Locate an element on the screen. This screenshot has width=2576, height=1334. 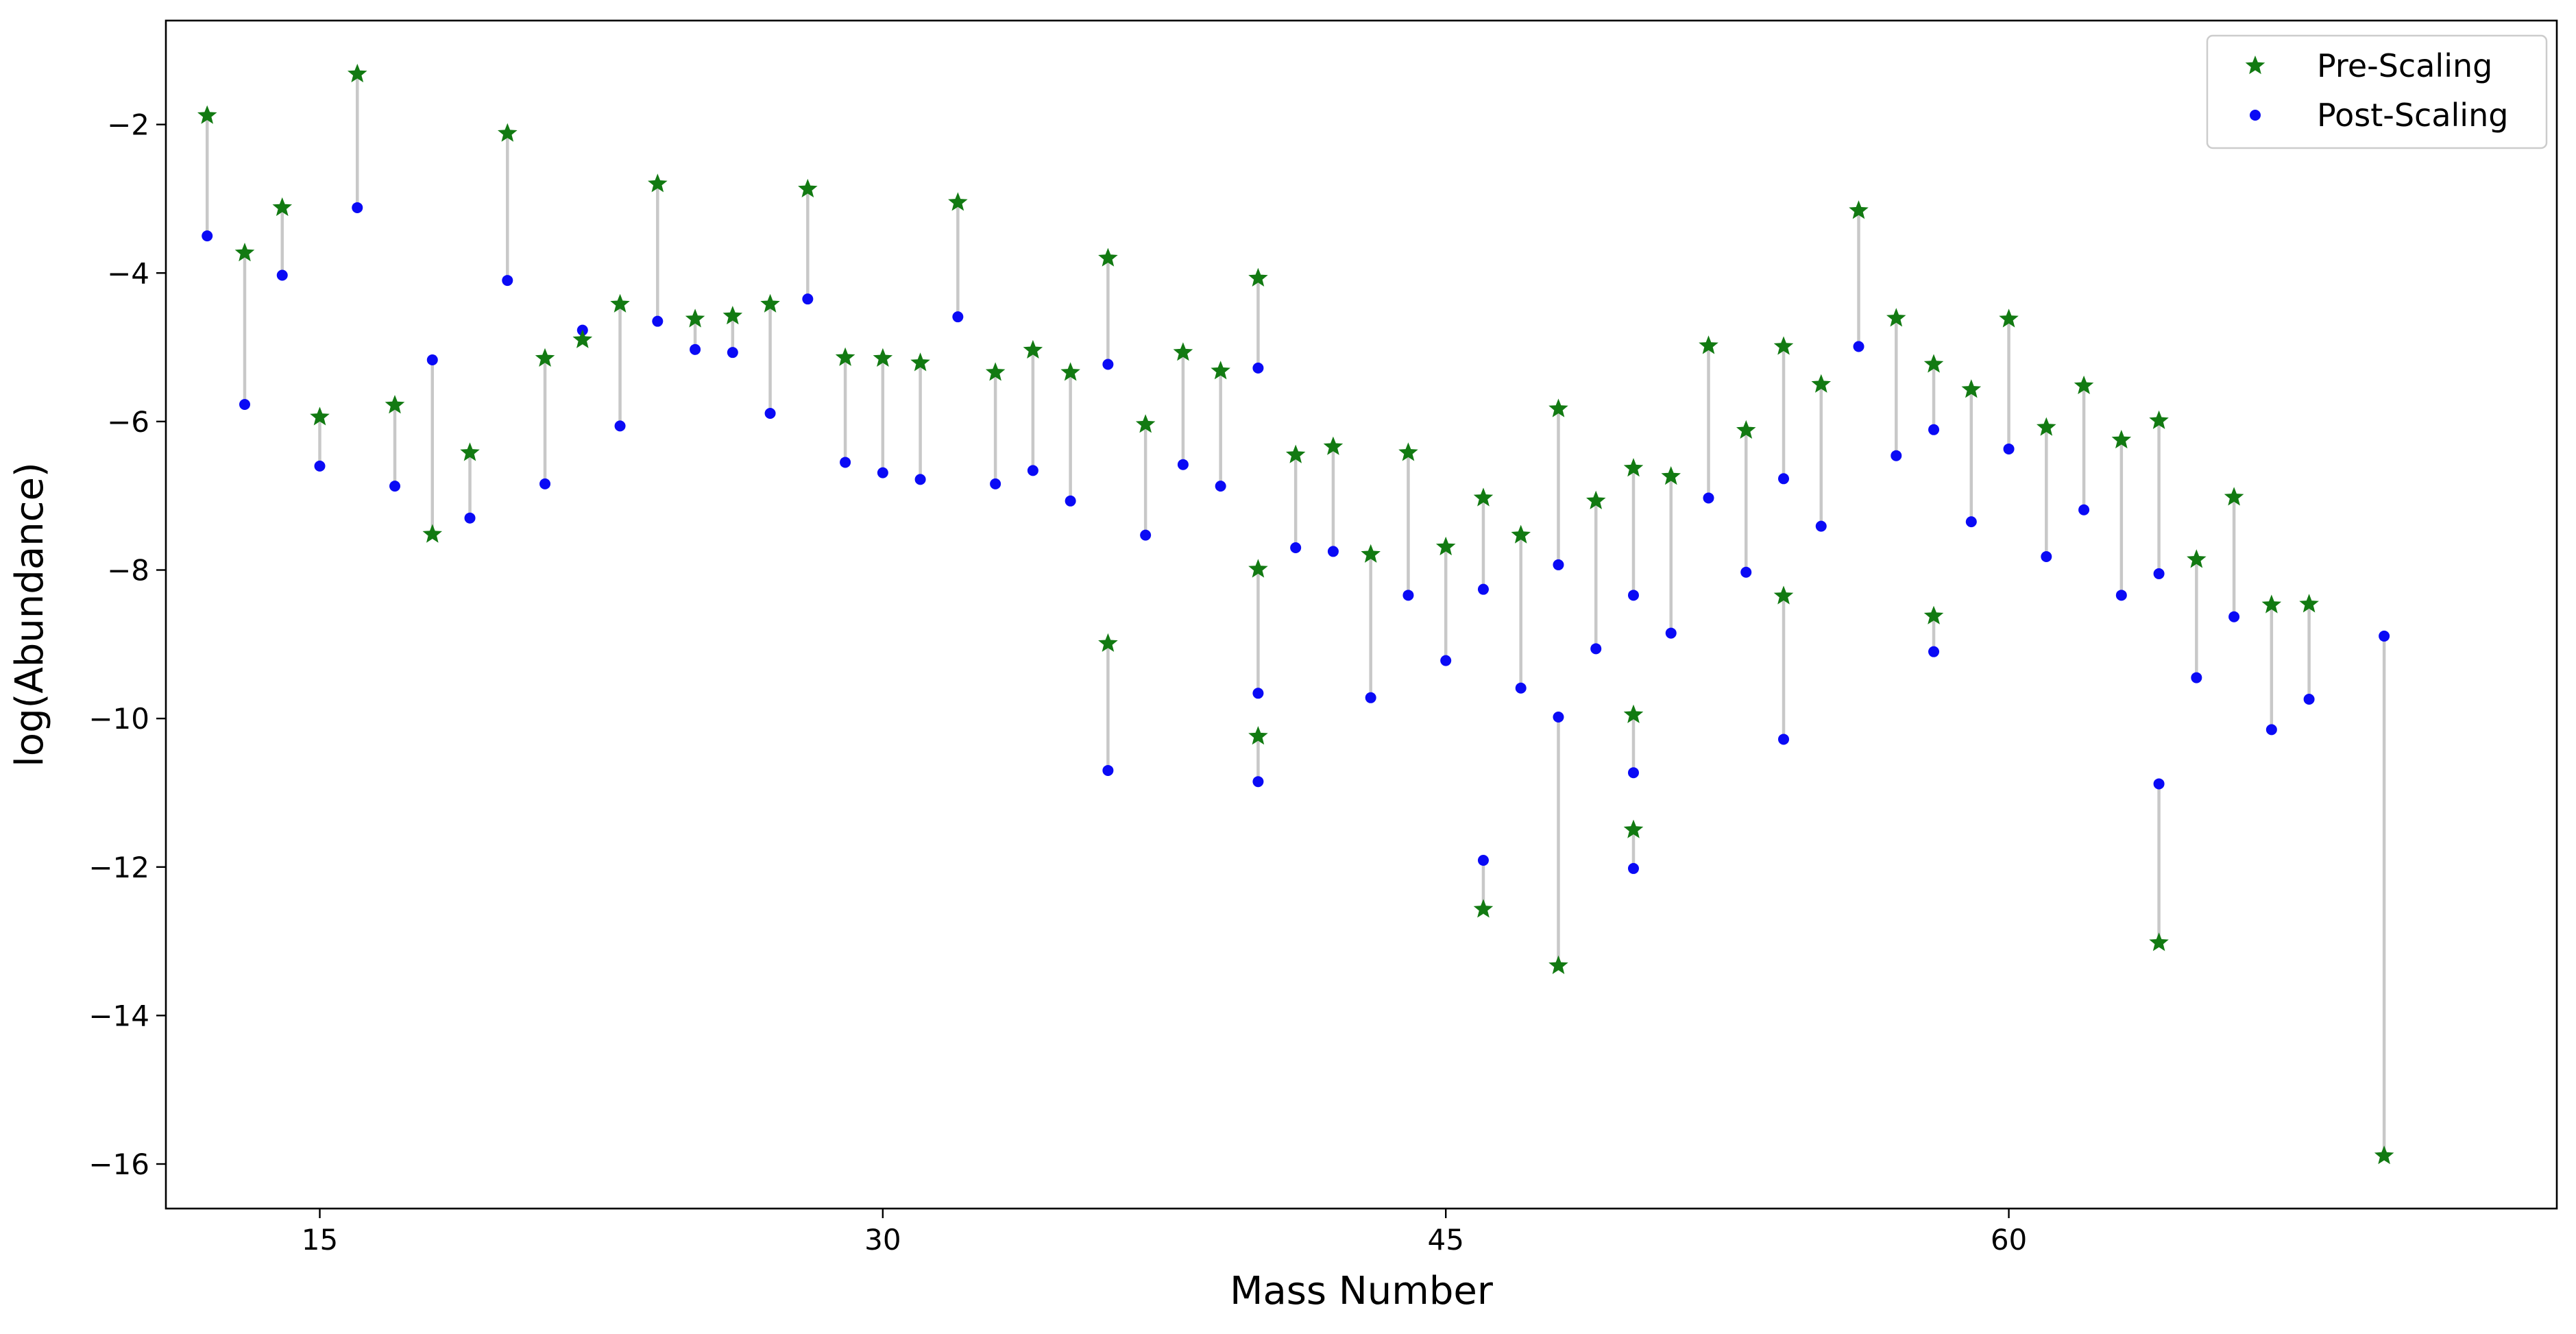
y-axis: −16 −14 −12 −10 −8 −6 −4 −2 is located at coordinates (127, 644).